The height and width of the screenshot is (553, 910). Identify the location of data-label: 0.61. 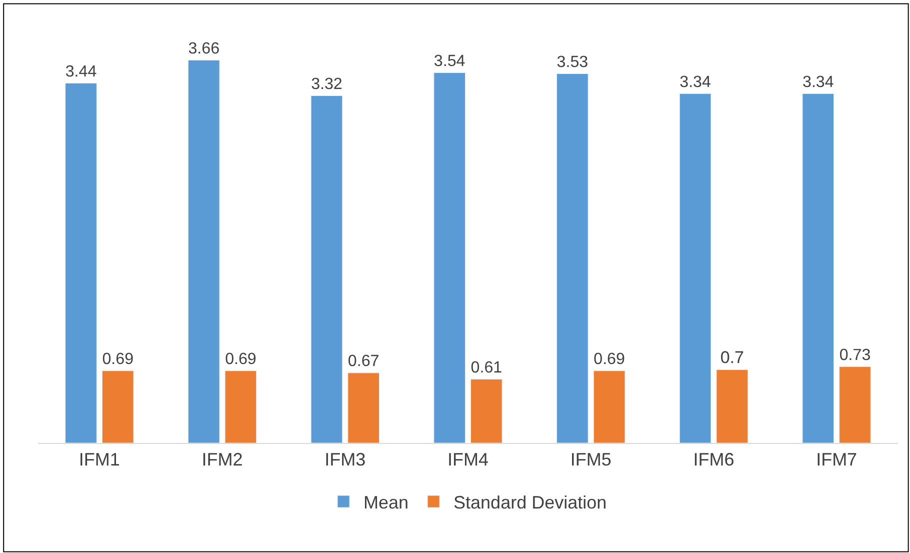
(486, 367).